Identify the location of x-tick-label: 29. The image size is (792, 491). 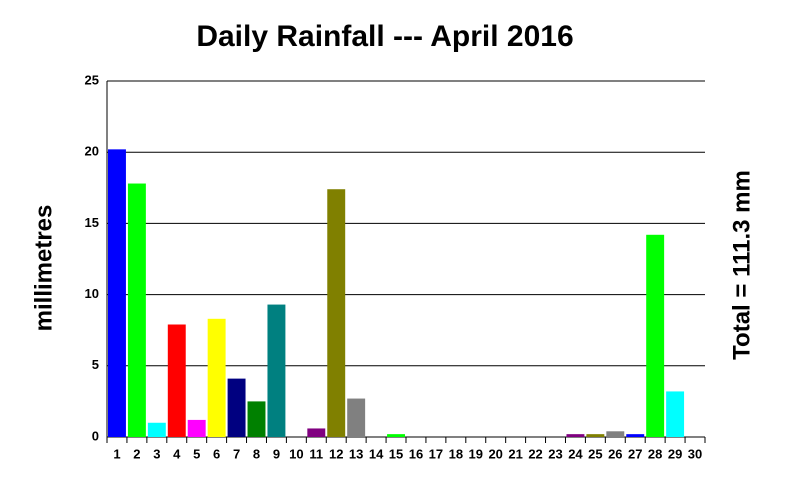
(675, 453).